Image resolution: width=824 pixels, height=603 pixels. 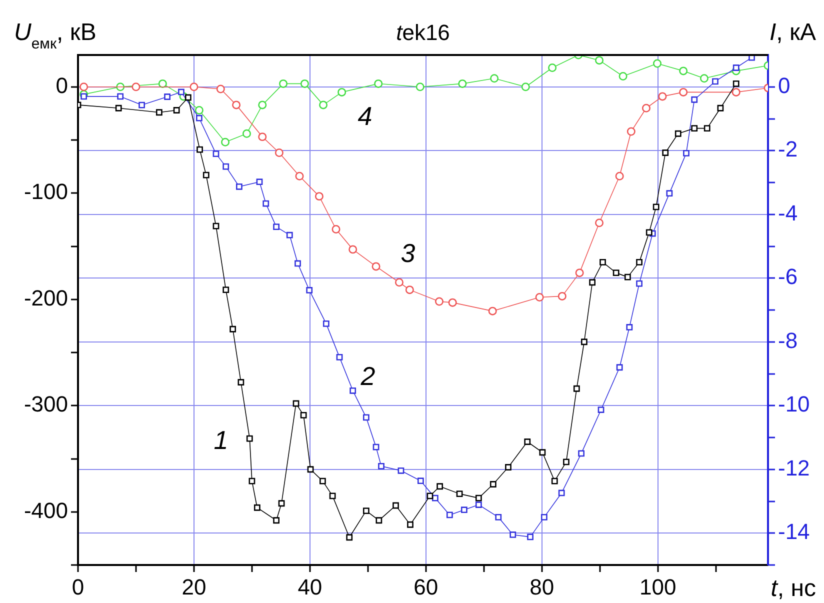 I want to click on y2-tick-label: -12, so click(x=794, y=467).